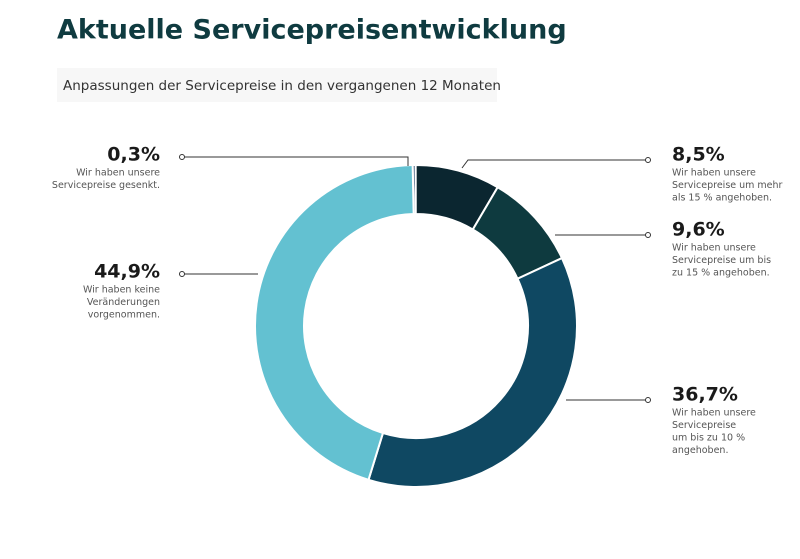  What do you see at coordinates (705, 395) in the screenshot?
I see `value-label: 36,7%` at bounding box center [705, 395].